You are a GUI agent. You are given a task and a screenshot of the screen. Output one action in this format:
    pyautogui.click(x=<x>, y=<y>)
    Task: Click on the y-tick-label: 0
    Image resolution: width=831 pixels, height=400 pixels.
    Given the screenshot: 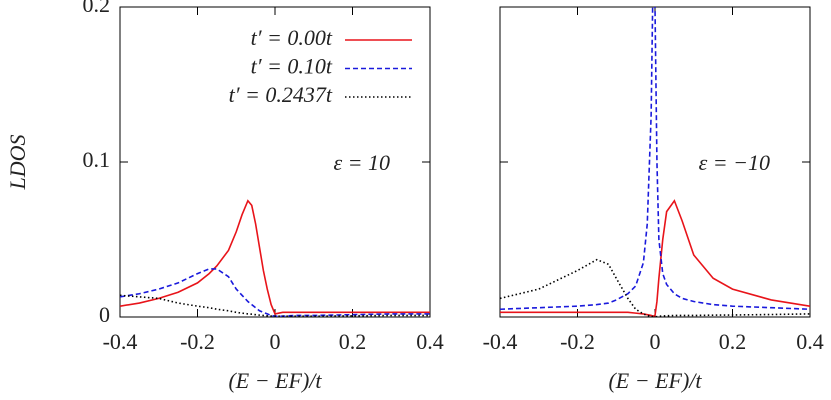 What is the action you would take?
    pyautogui.click(x=104, y=314)
    